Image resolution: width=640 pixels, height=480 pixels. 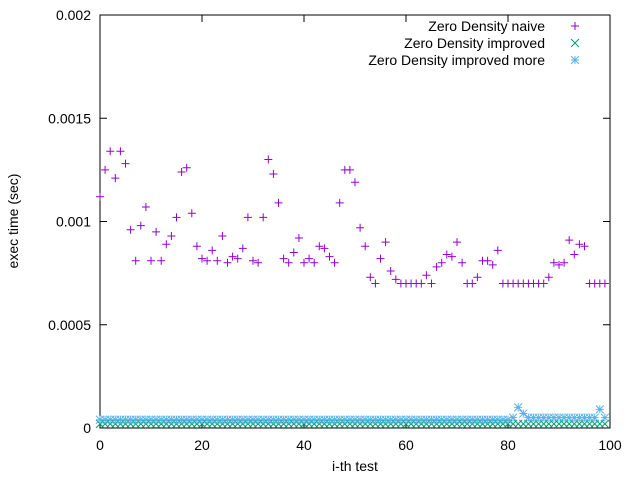 I want to click on legend-marker, so click(x=575, y=26).